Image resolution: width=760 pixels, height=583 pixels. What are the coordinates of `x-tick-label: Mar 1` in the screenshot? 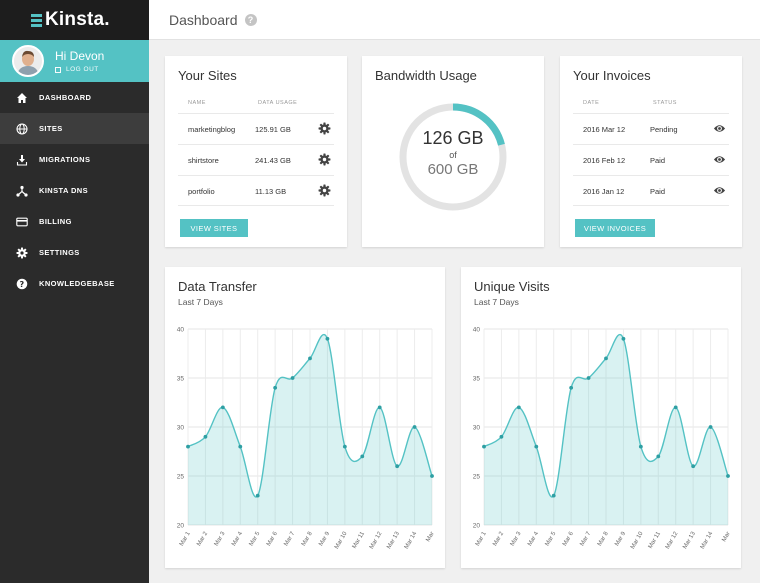 It's located at (481, 538).